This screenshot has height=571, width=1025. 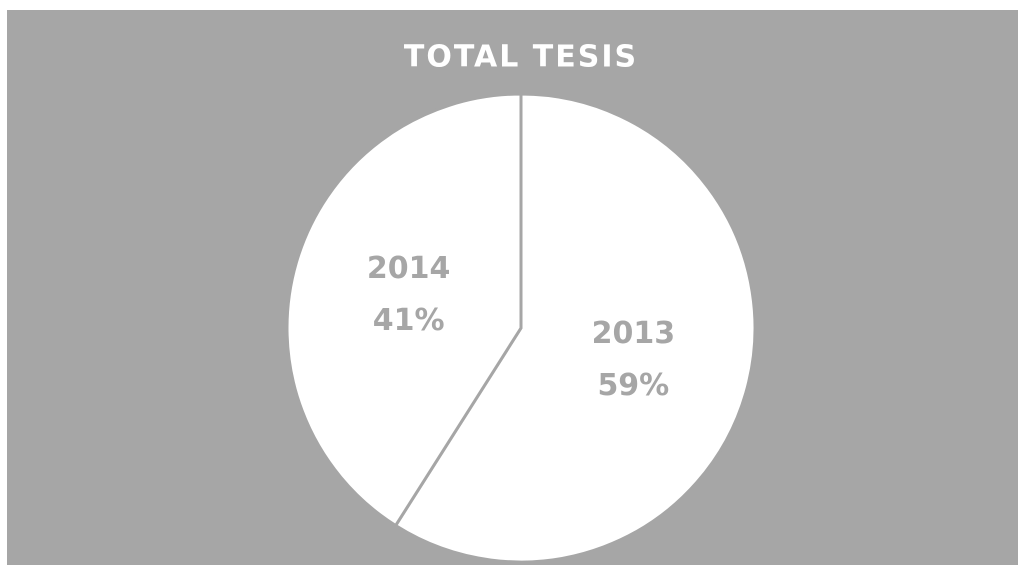 What do you see at coordinates (409, 320) in the screenshot?
I see `slice-value-label: 41%` at bounding box center [409, 320].